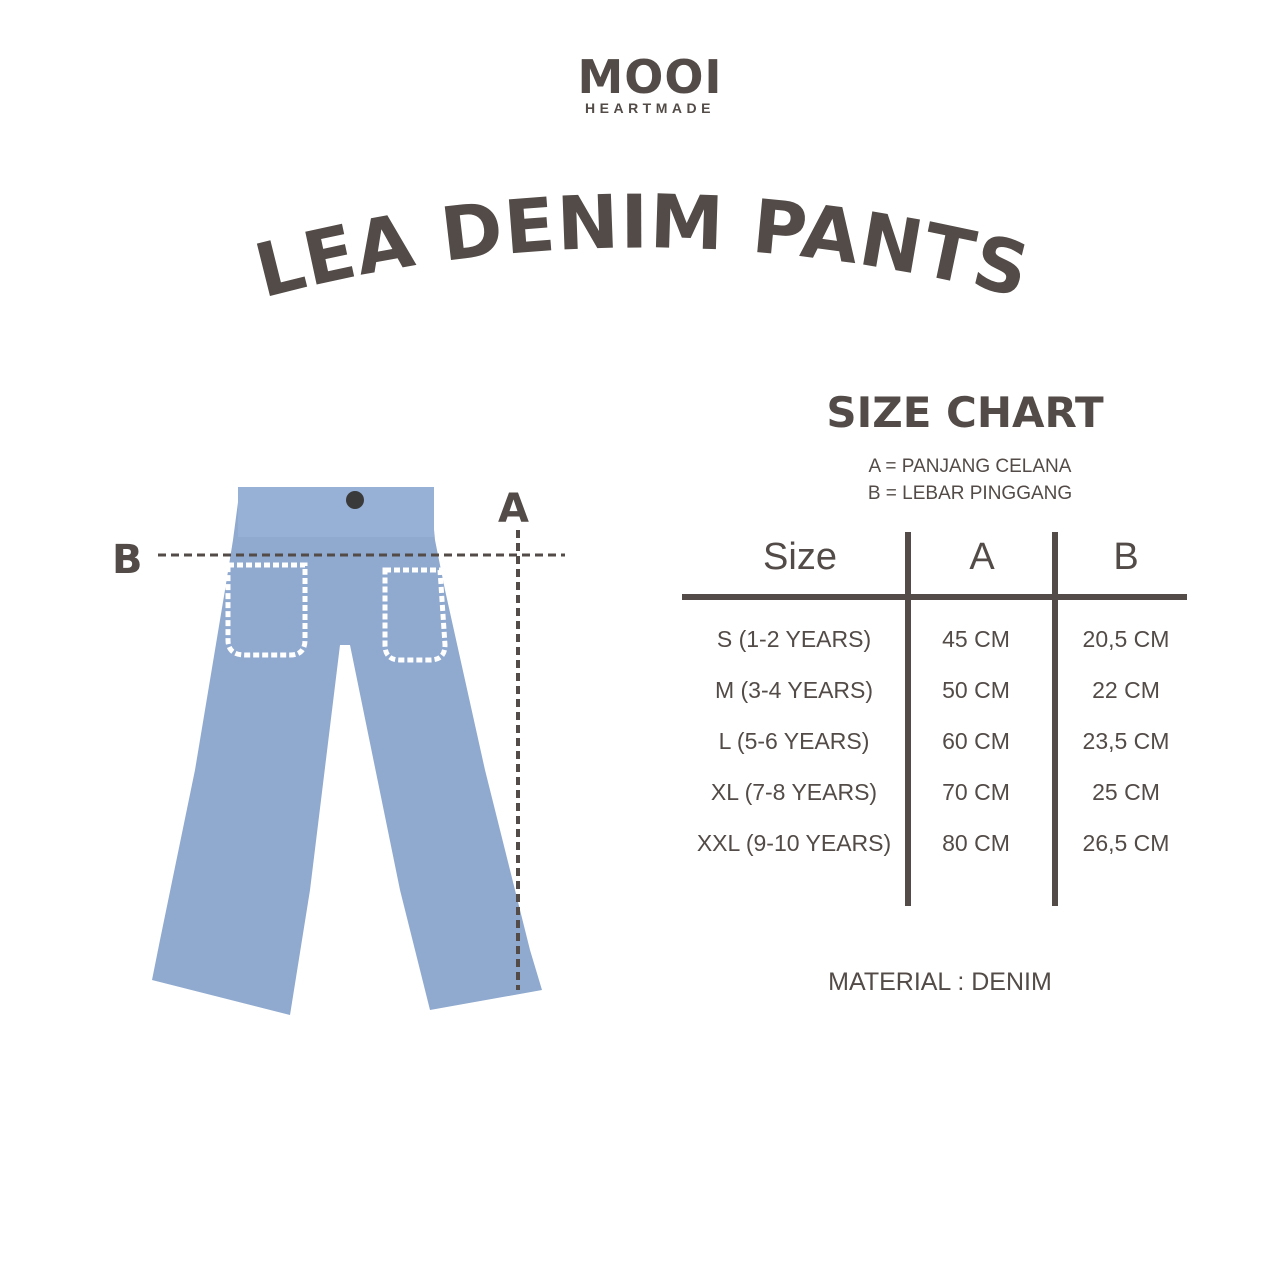 The height and width of the screenshot is (1280, 1280). What do you see at coordinates (513, 509) in the screenshot?
I see `label-a: A` at bounding box center [513, 509].